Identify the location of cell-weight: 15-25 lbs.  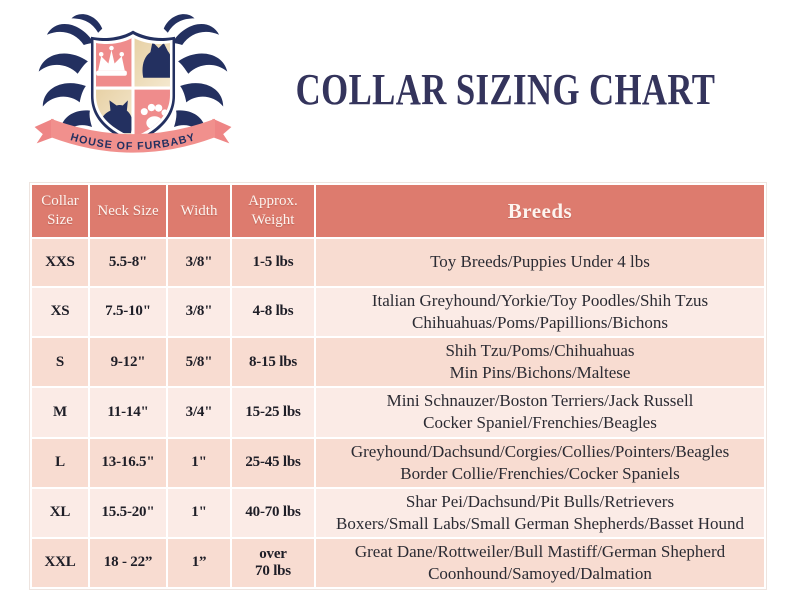
(273, 412).